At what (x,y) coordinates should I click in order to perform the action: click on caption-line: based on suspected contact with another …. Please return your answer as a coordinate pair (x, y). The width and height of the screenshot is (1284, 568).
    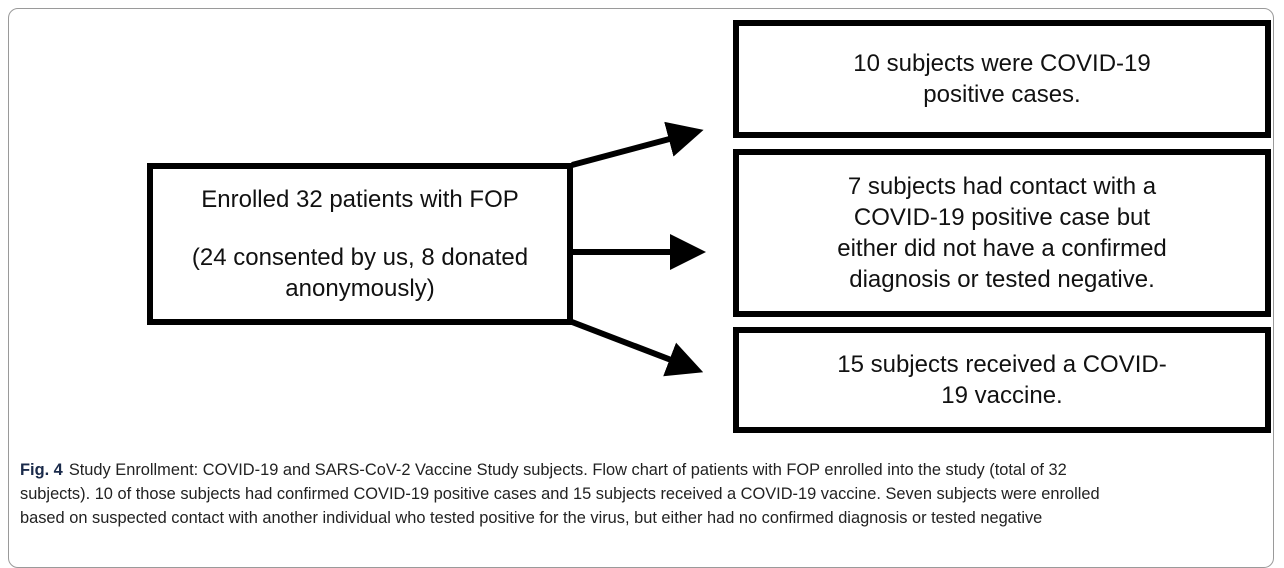
    Looking at the image, I should click on (531, 518).